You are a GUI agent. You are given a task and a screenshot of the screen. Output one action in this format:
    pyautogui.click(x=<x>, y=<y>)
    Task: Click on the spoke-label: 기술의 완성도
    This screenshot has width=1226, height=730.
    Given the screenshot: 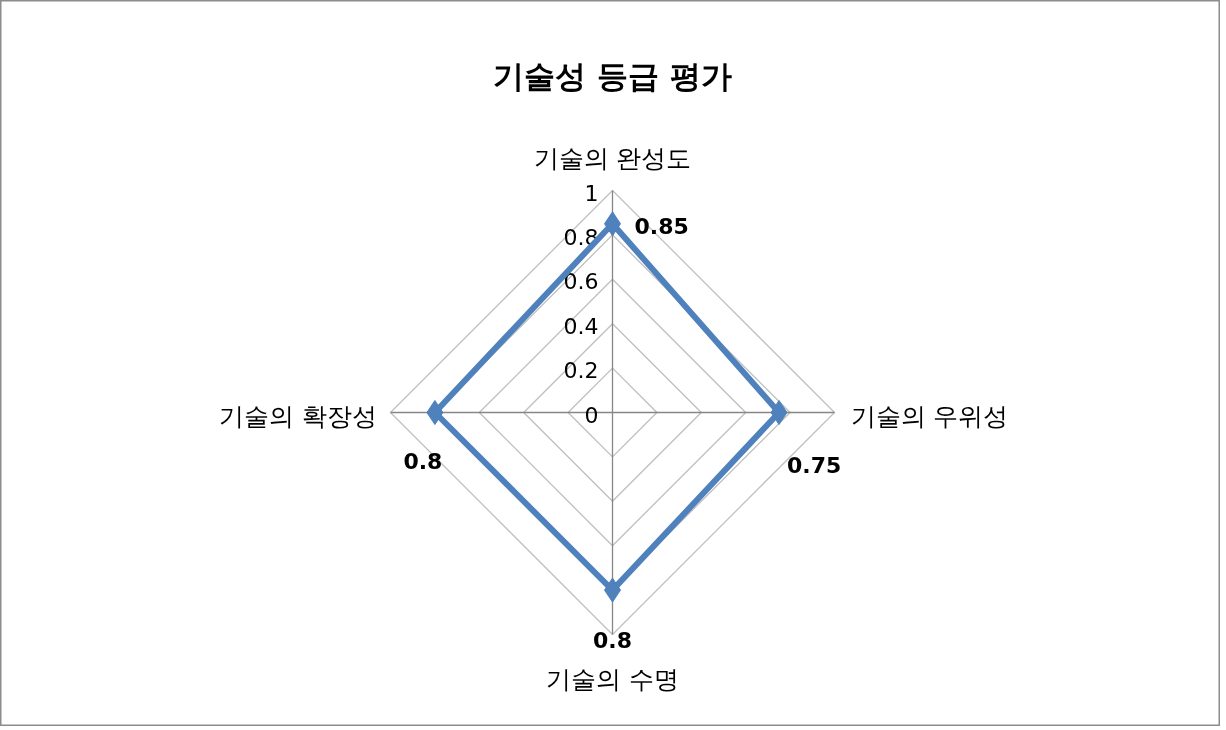 What is the action you would take?
    pyautogui.click(x=612, y=158)
    